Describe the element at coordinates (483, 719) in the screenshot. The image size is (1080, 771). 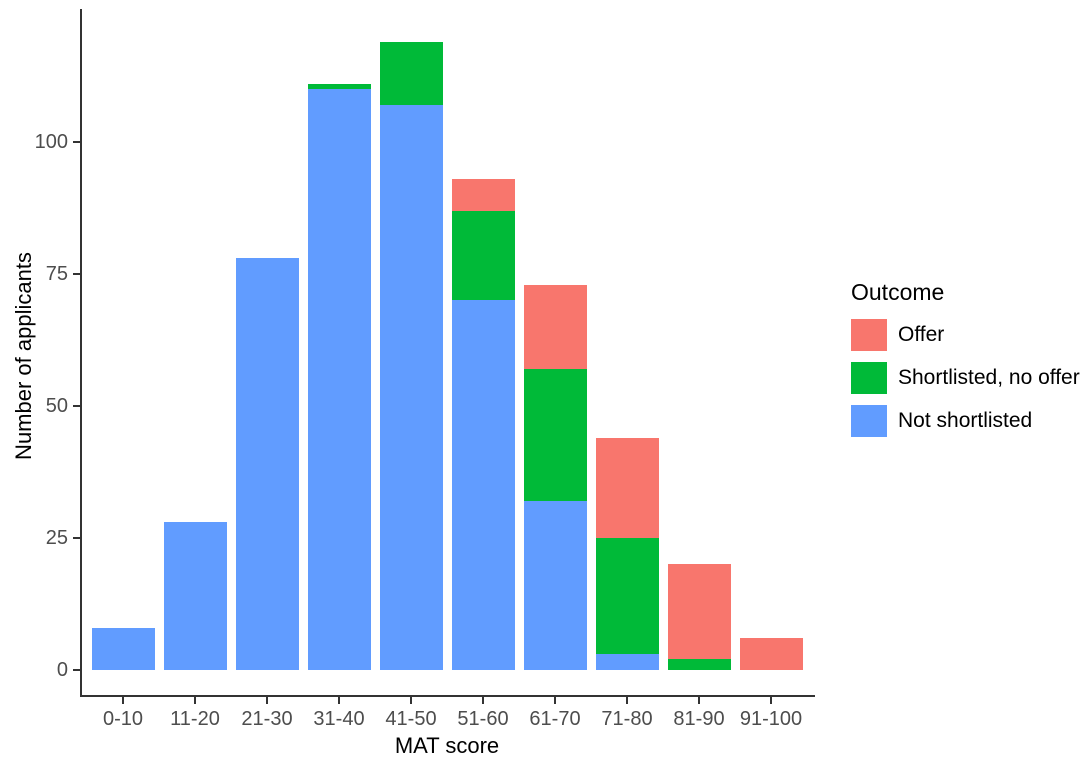
I see `x-tick-label: 51-60` at that location.